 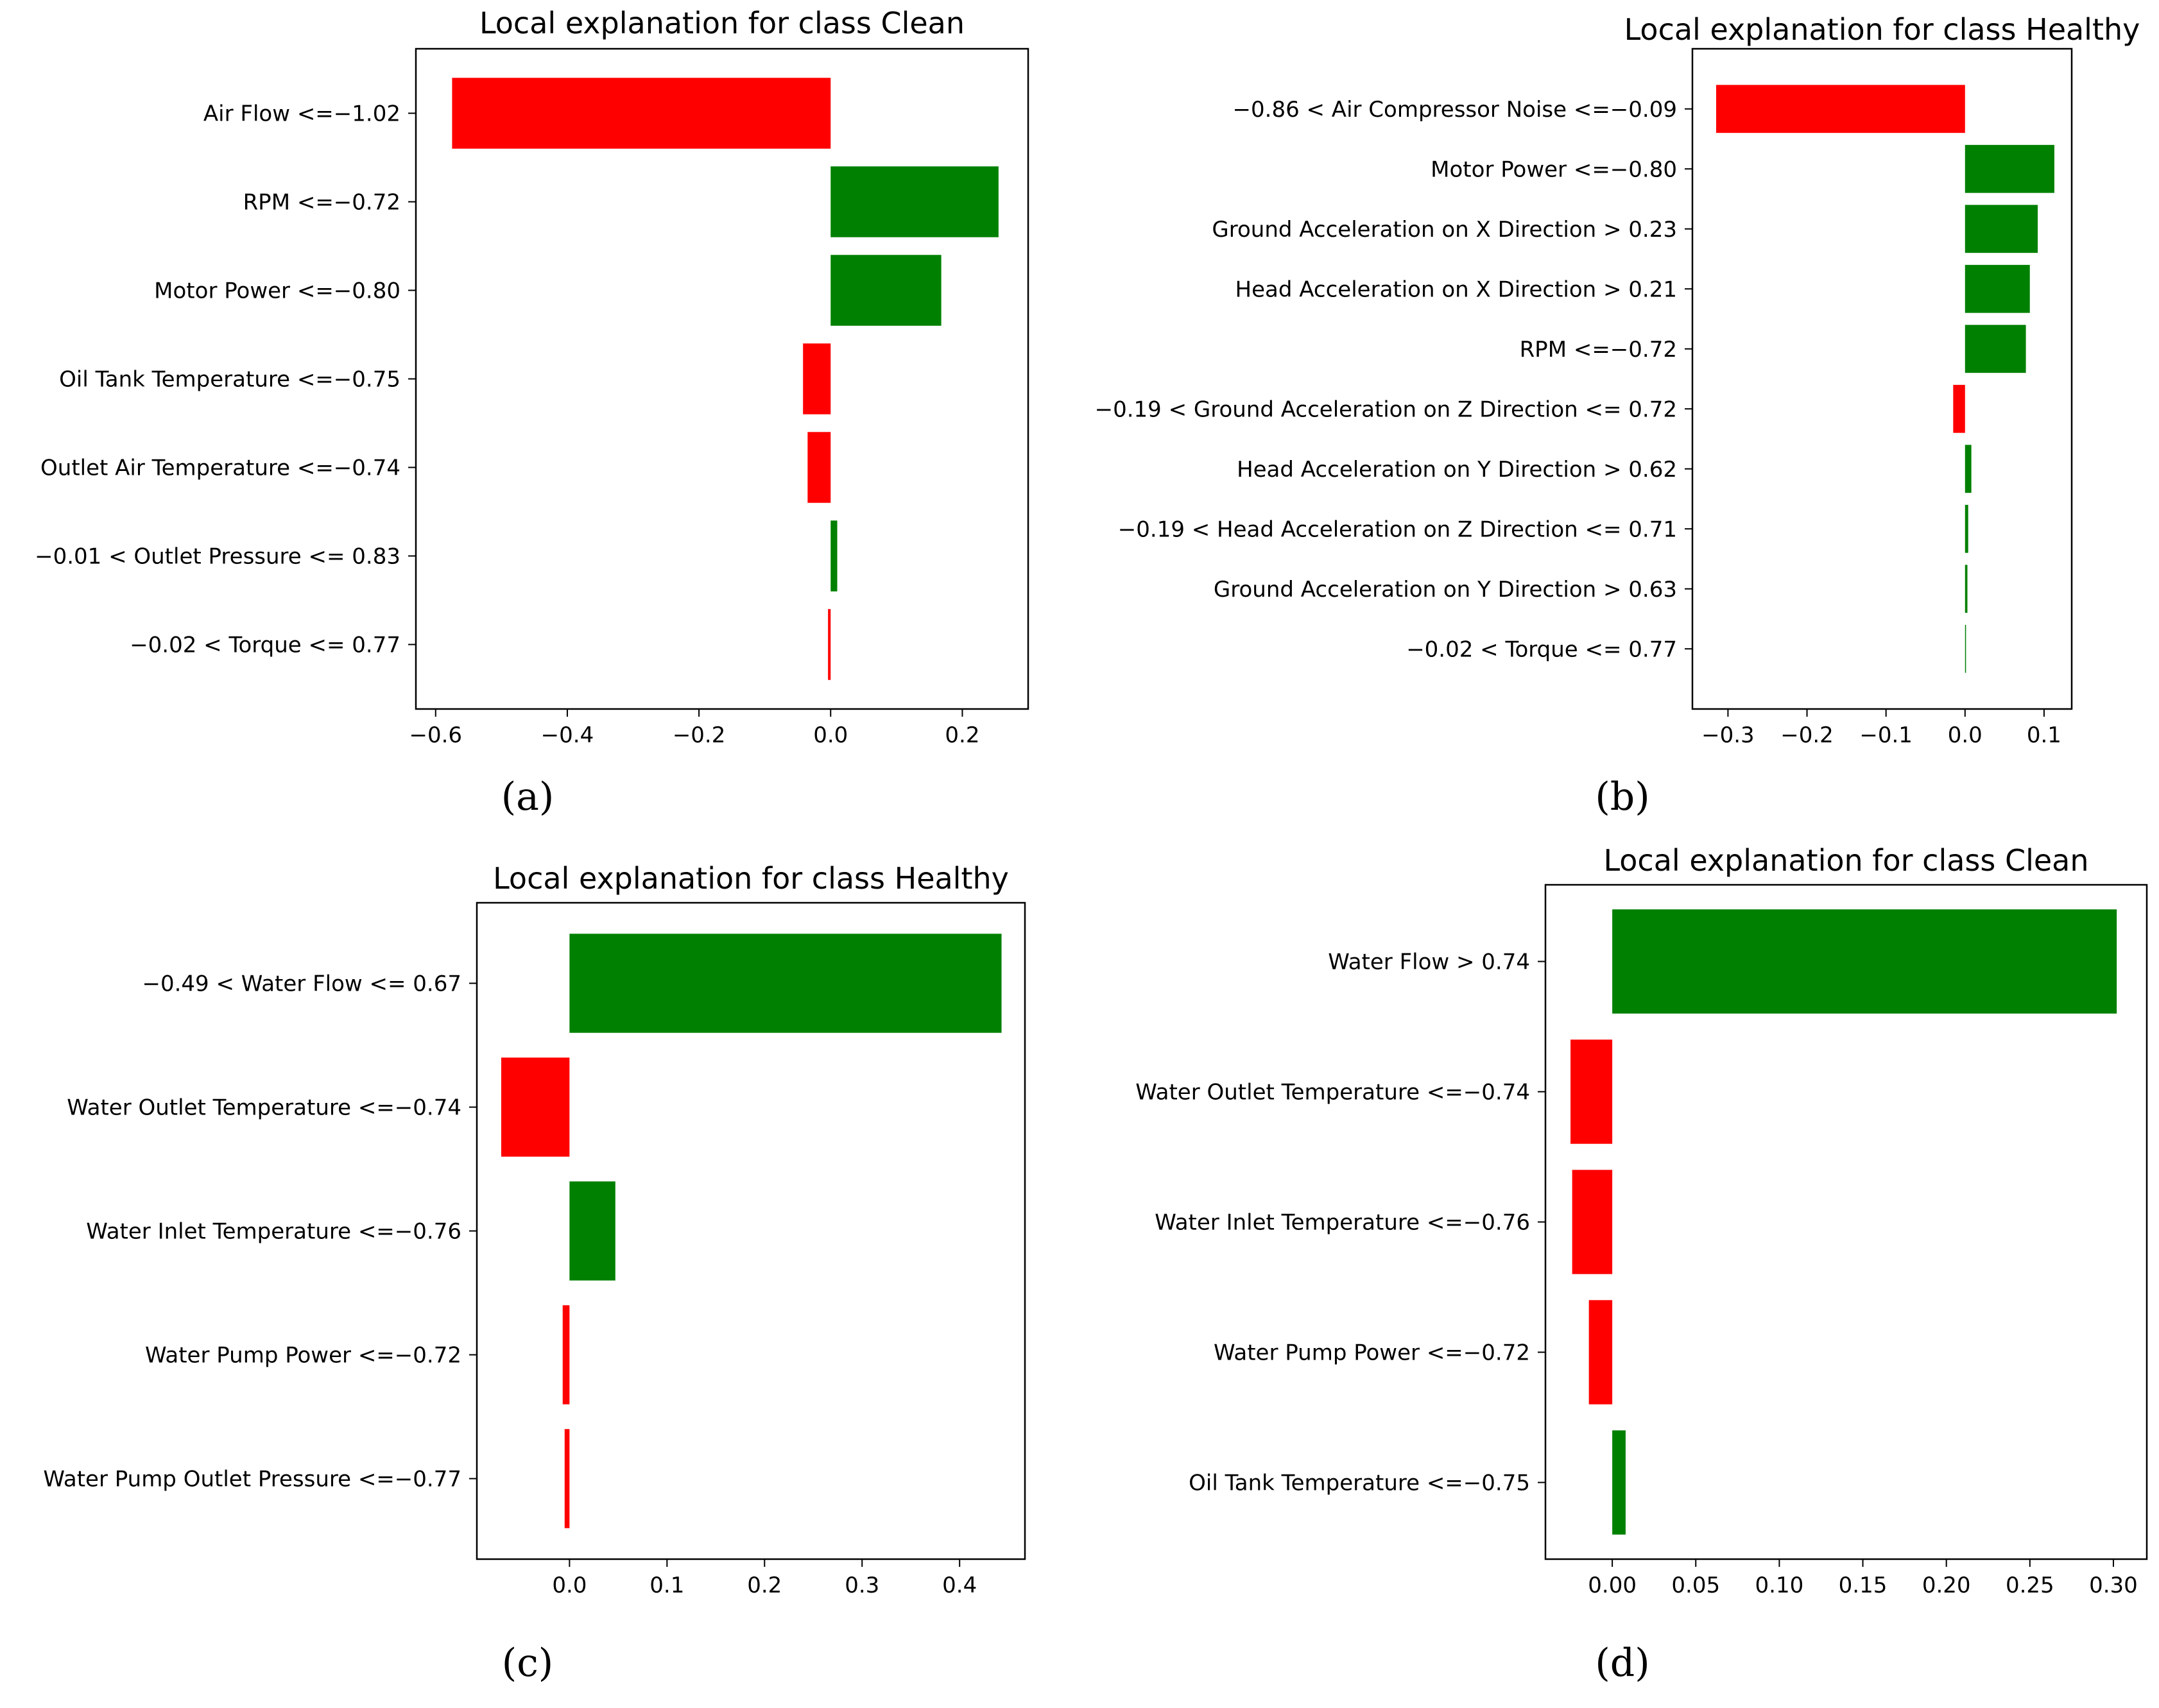 I want to click on category-label: Water Flow > 0.74, so click(x=1429, y=963).